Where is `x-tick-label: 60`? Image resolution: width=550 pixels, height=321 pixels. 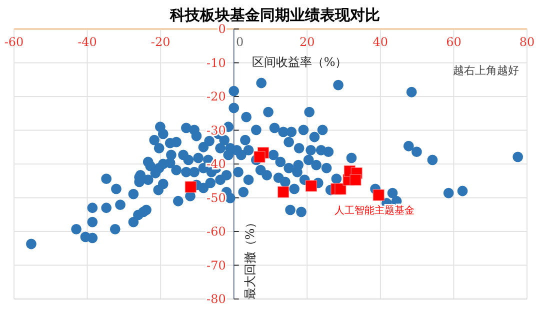 x-tick-label: 60 is located at coordinates (454, 42).